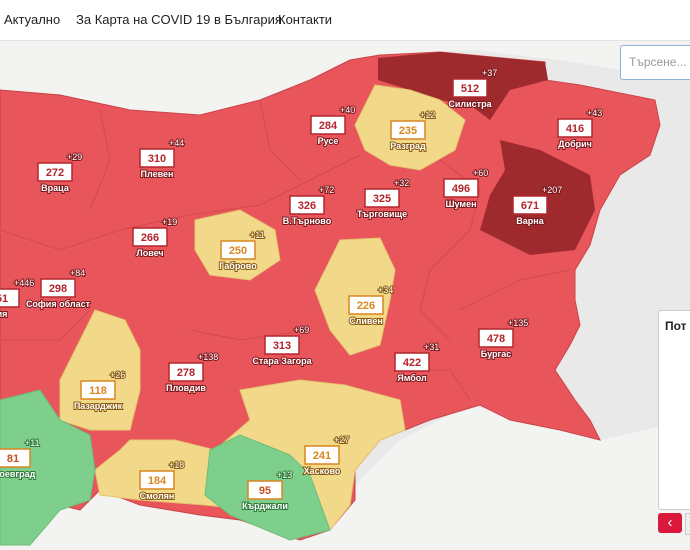 This screenshot has width=690, height=550. I want to click on region-label: 184 Смолян +18, so click(162, 480).